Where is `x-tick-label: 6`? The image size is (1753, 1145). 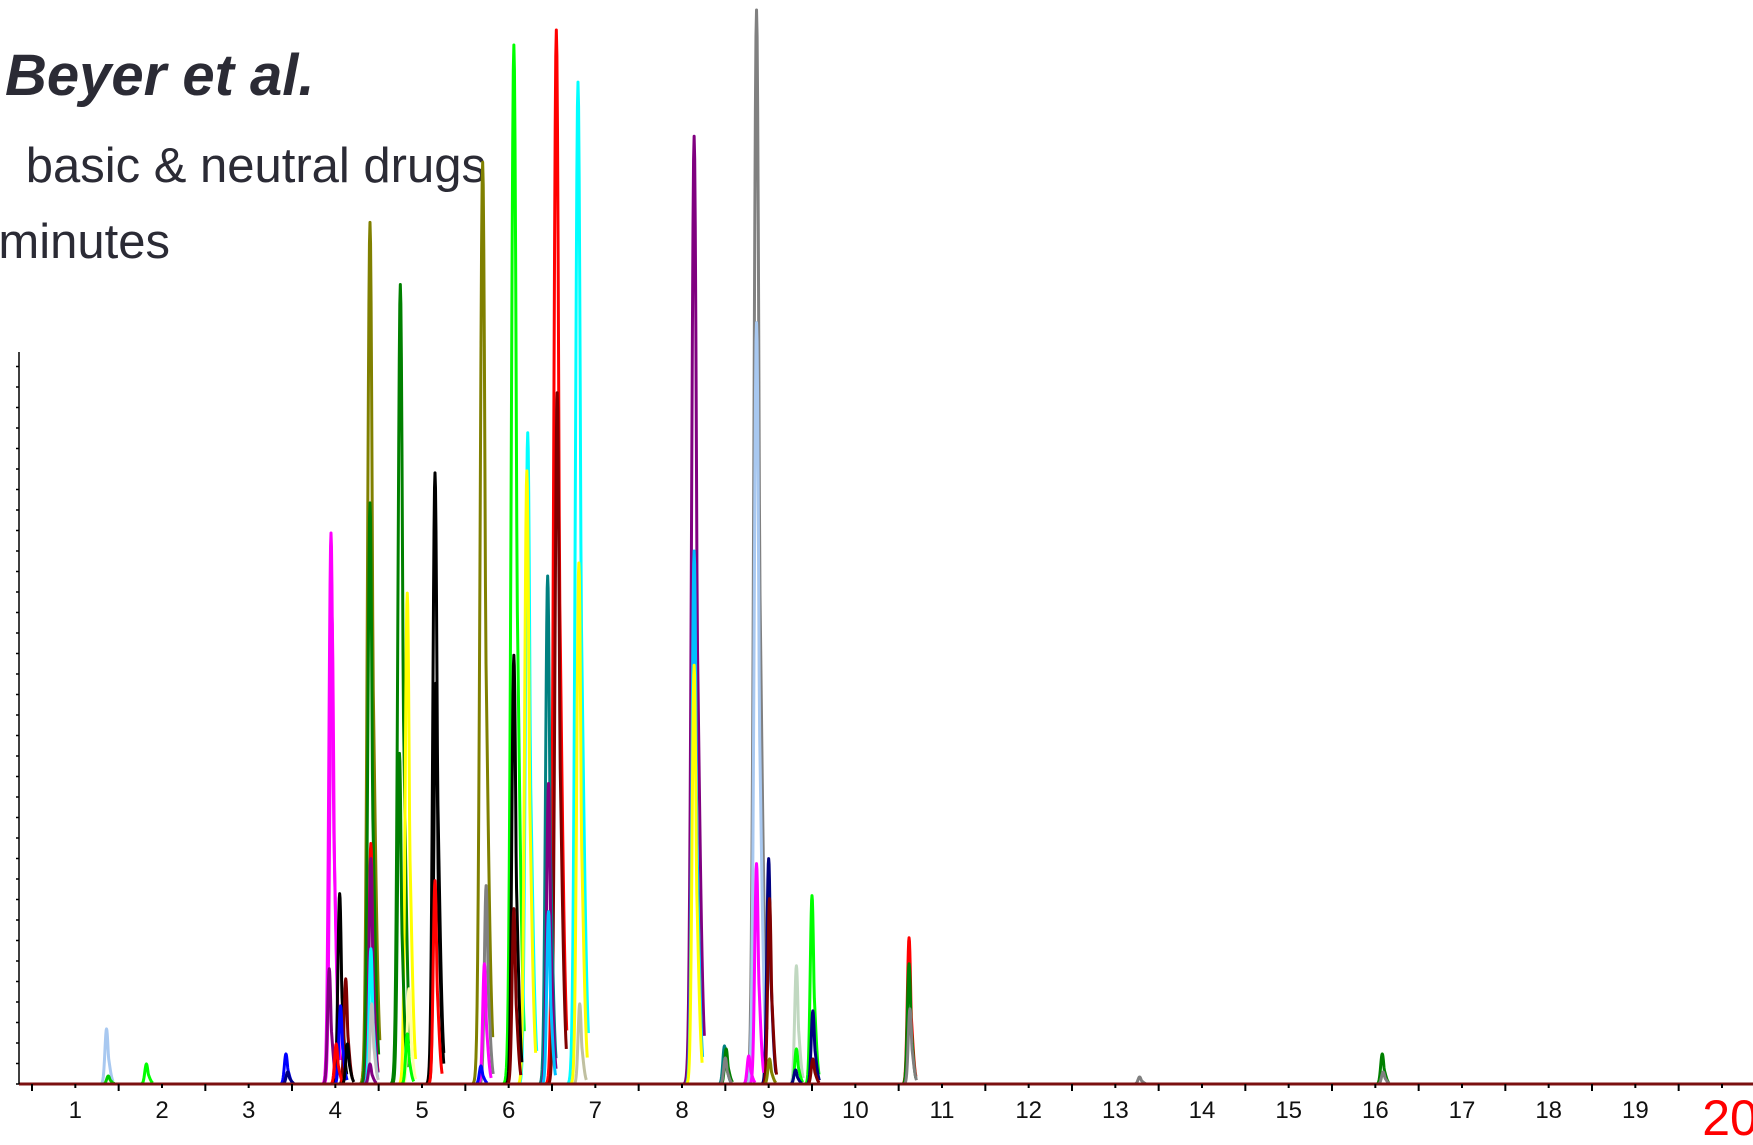 x-tick-label: 6 is located at coordinates (508, 1110).